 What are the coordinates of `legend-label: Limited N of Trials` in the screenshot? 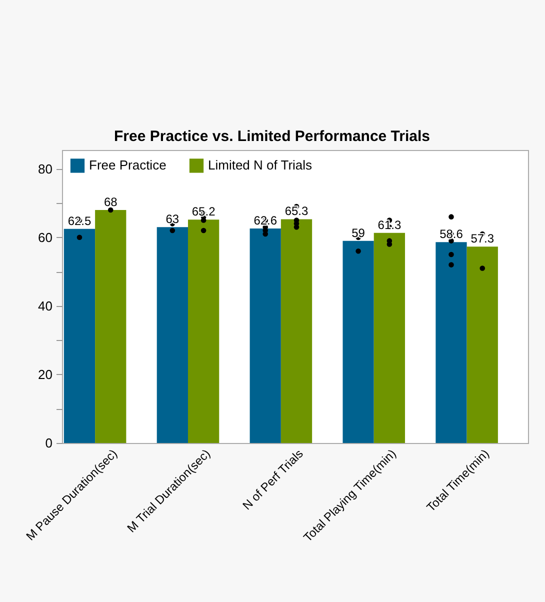 It's located at (260, 165).